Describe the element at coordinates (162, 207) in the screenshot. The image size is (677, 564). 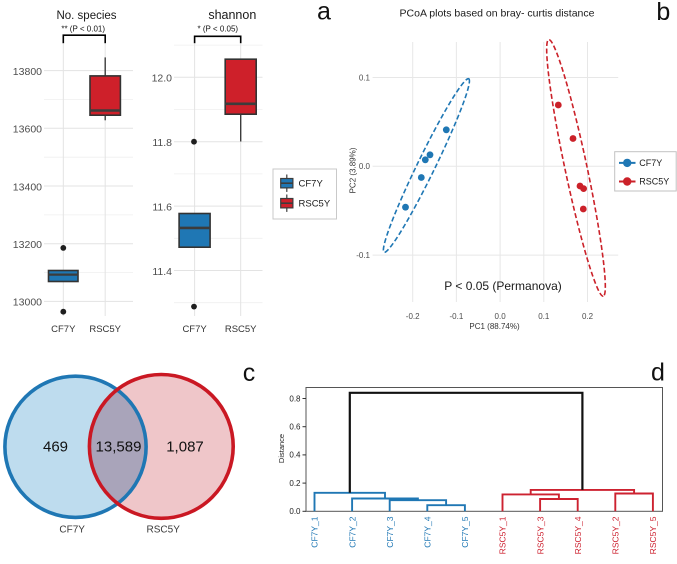
I see `svg-text: 11.6` at that location.